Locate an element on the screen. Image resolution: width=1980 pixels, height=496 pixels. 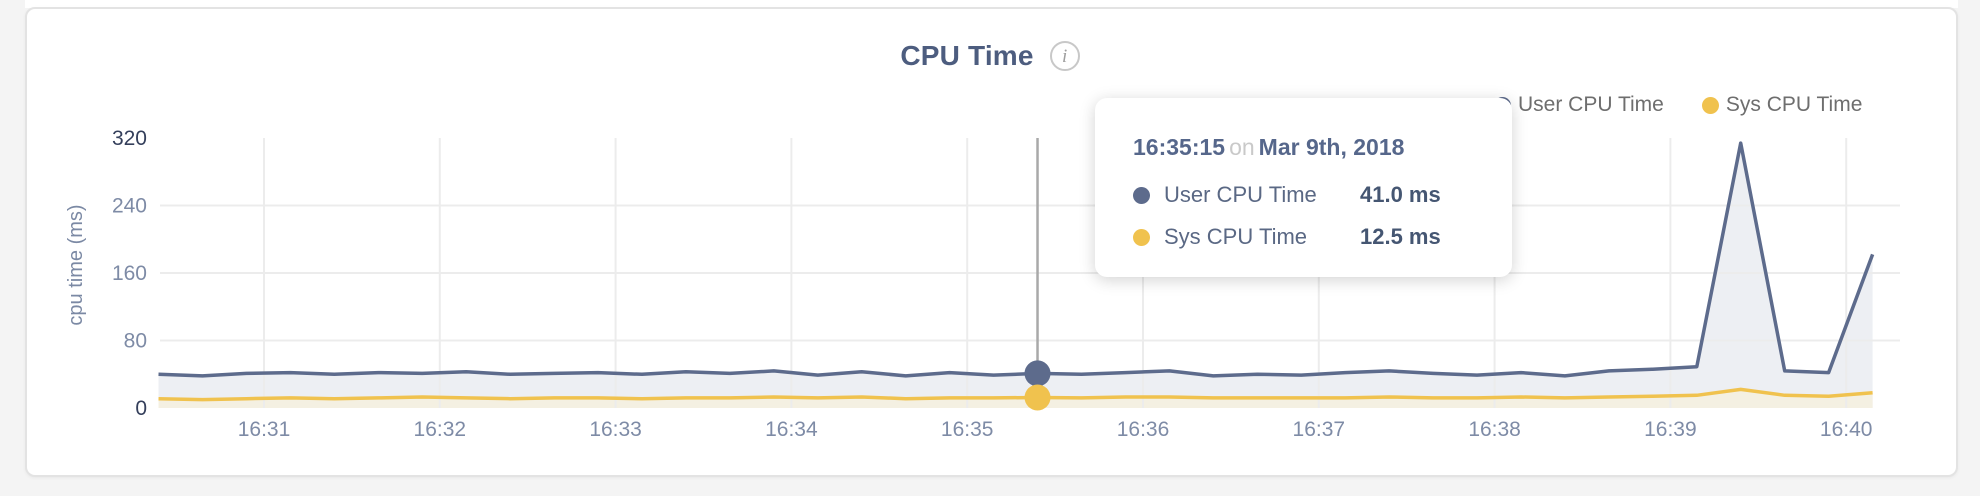
x-axis-tick-label: 16:40 is located at coordinates (1846, 429).